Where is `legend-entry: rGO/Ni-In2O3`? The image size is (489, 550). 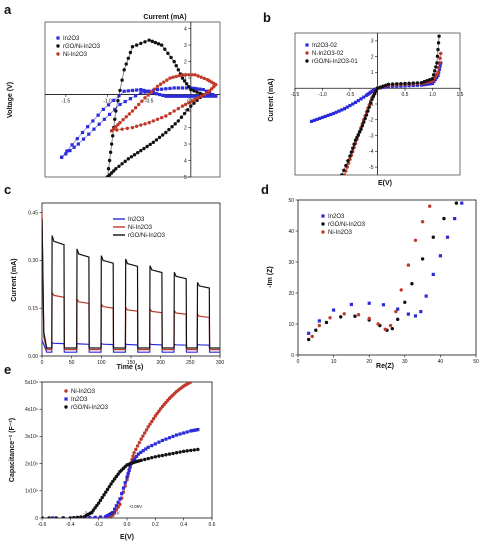 legend-entry: rGO/Ni-In2O3 is located at coordinates (82, 47).